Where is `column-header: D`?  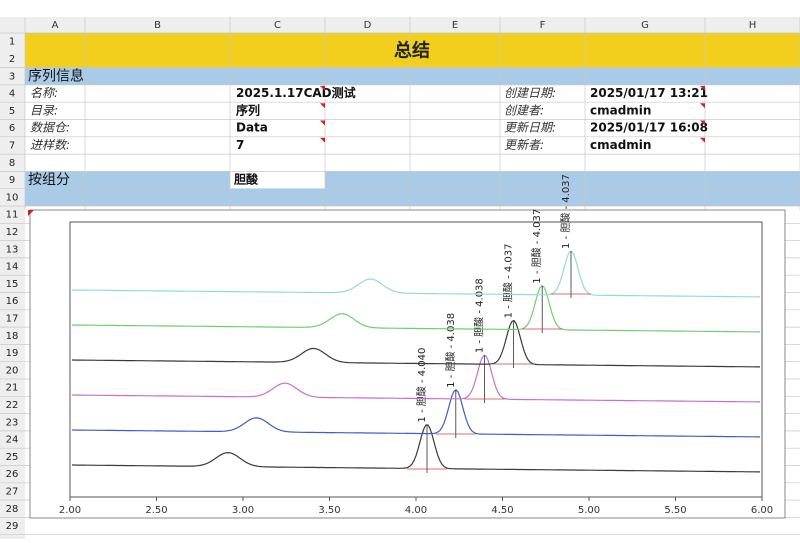 column-header: D is located at coordinates (368, 25).